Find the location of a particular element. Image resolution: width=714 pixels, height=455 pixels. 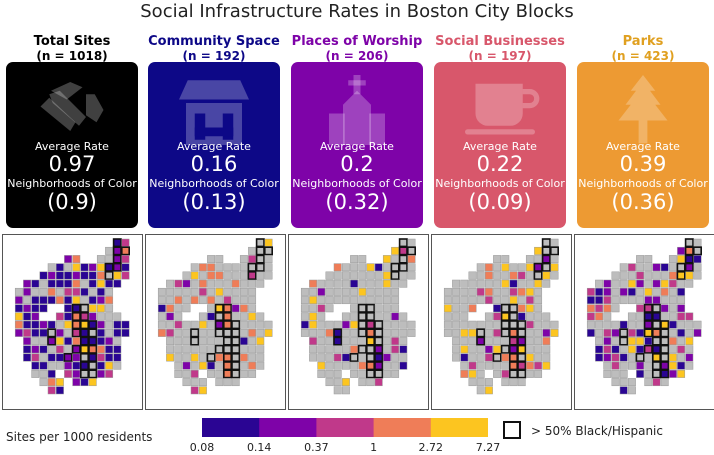

panel-header: Total Sites (n = 1018) is located at coordinates (72, 49).